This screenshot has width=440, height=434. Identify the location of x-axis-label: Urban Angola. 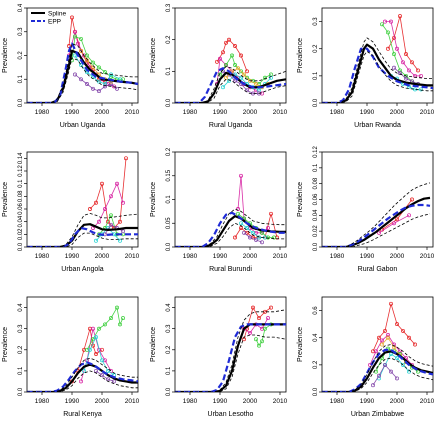
(82, 269).